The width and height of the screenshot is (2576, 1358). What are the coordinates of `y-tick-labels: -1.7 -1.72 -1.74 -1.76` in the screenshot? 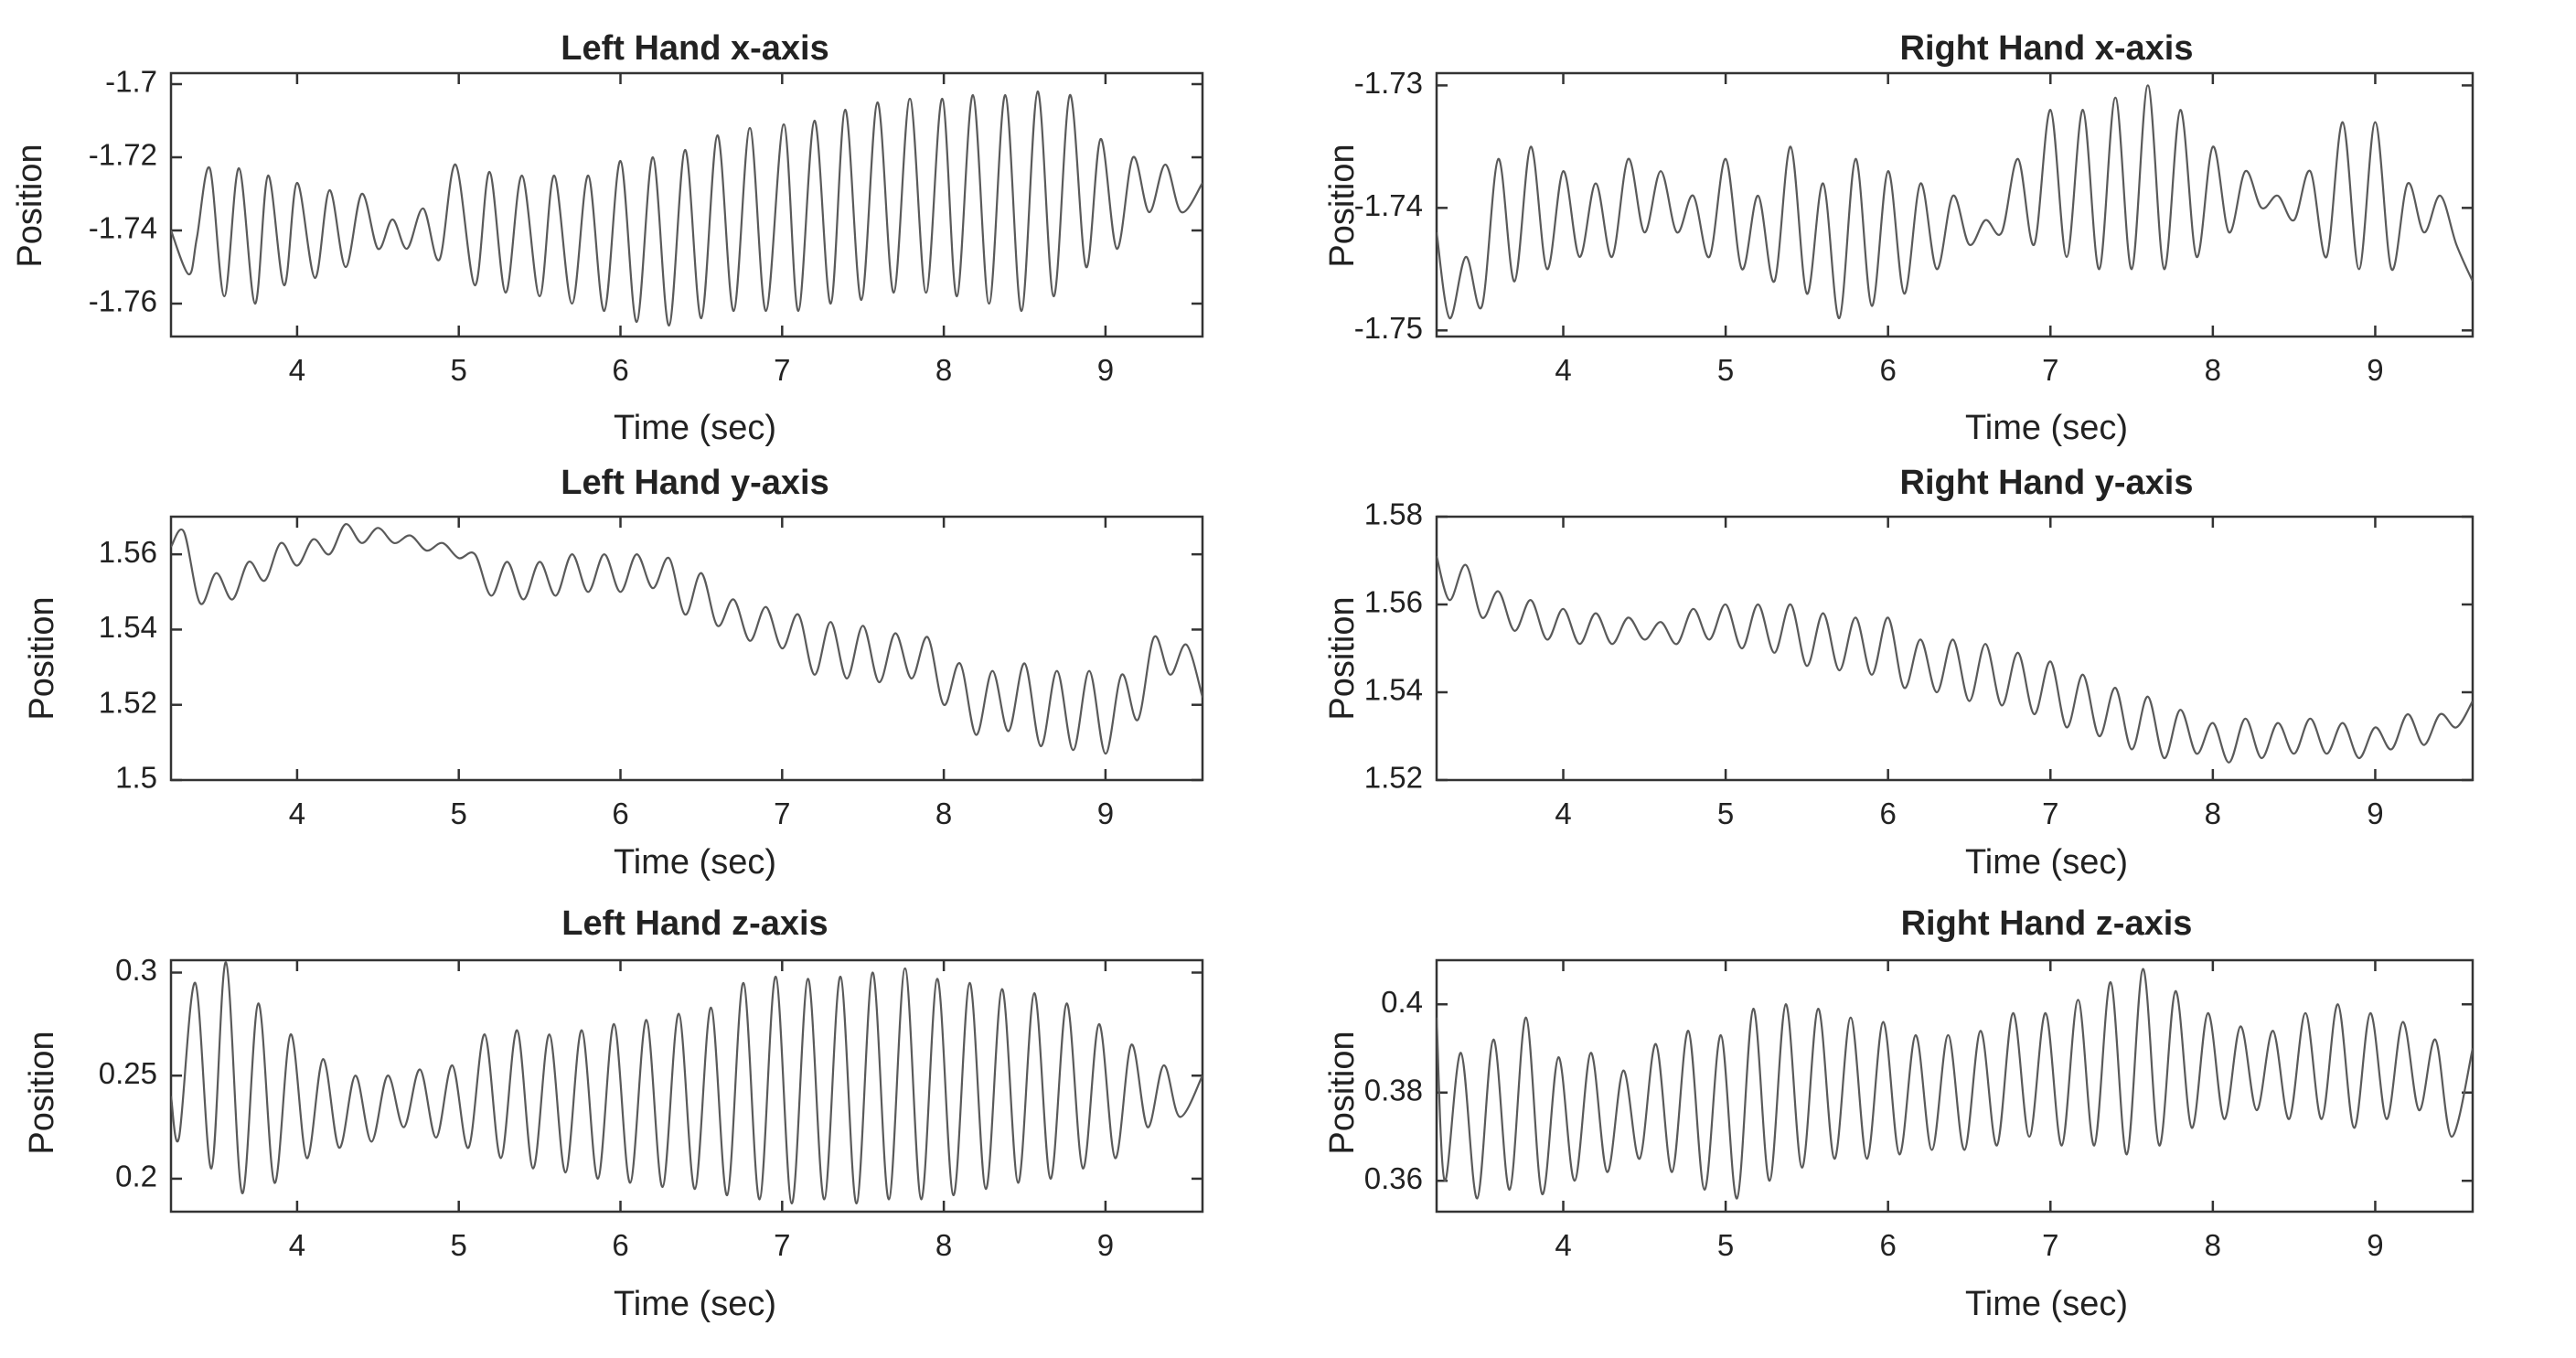 It's located at (123, 191).